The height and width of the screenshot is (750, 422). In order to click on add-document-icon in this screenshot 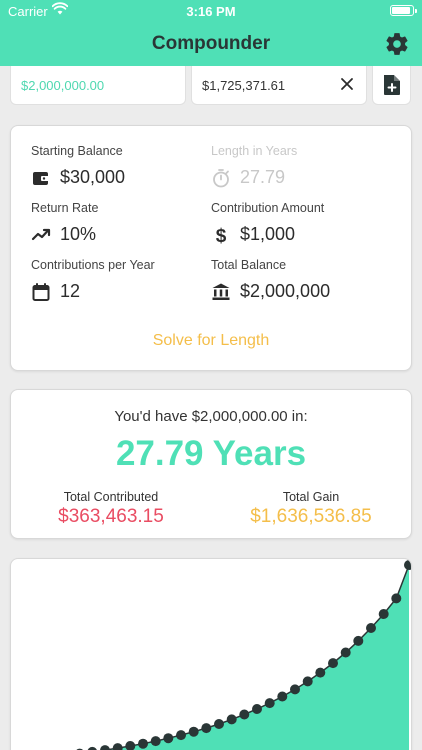, I will do `click(392, 85)`.